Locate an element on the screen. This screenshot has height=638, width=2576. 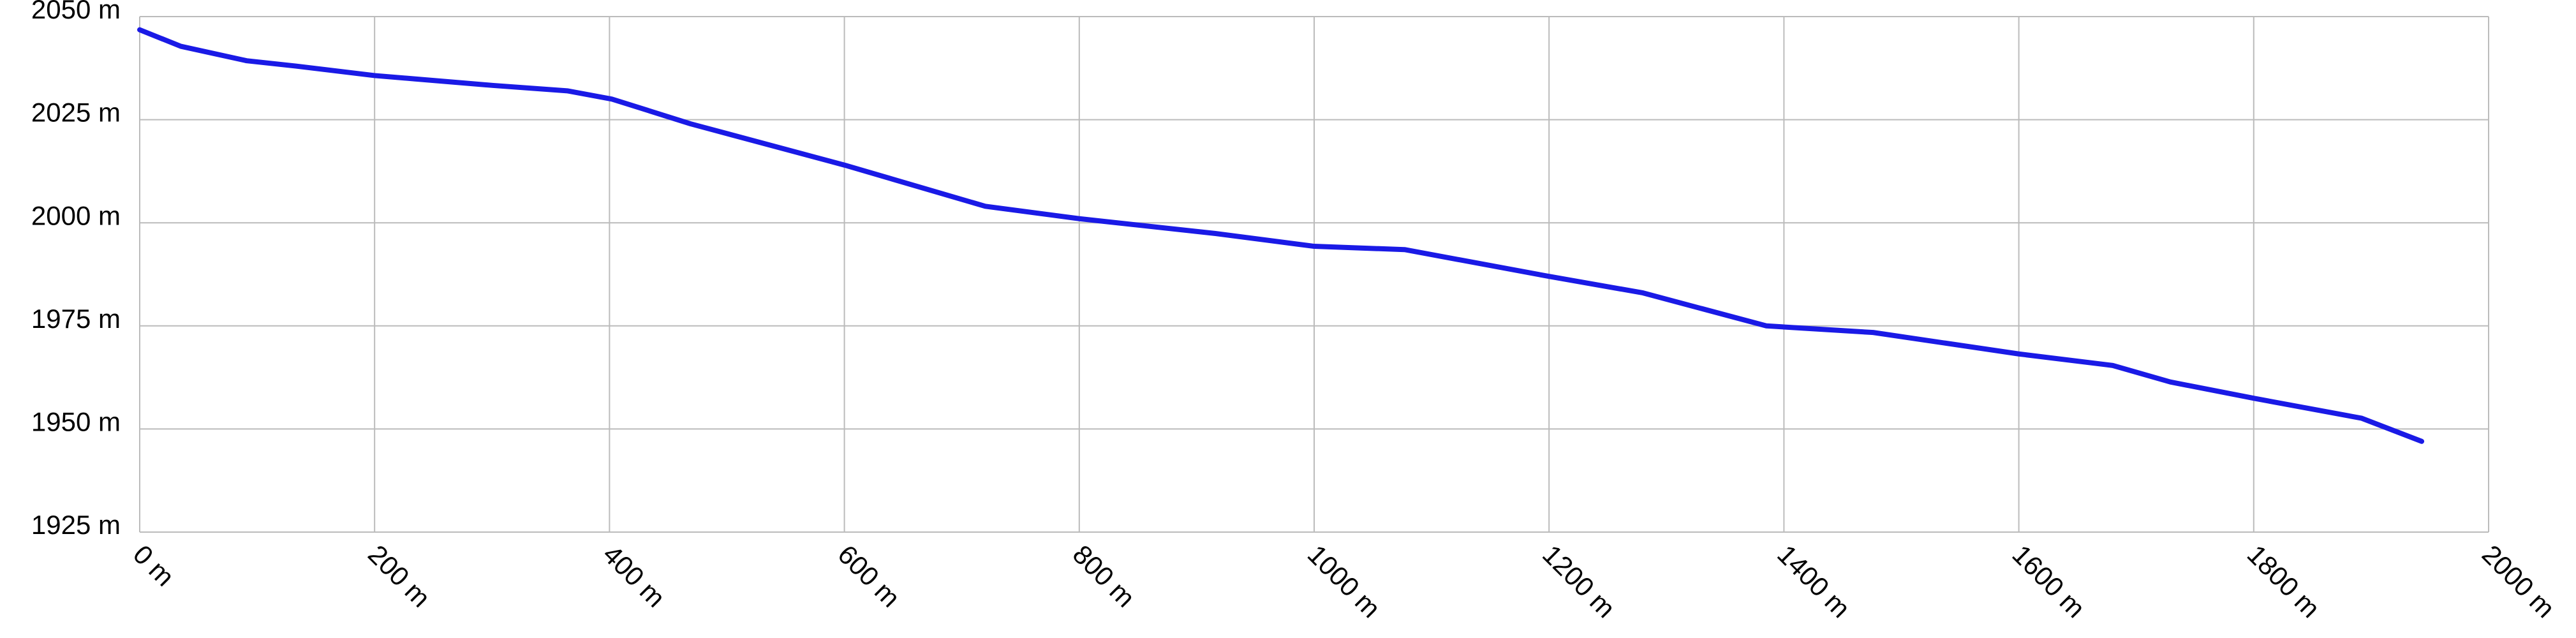
x-tick-label: 1200 m is located at coordinates (1579, 581).